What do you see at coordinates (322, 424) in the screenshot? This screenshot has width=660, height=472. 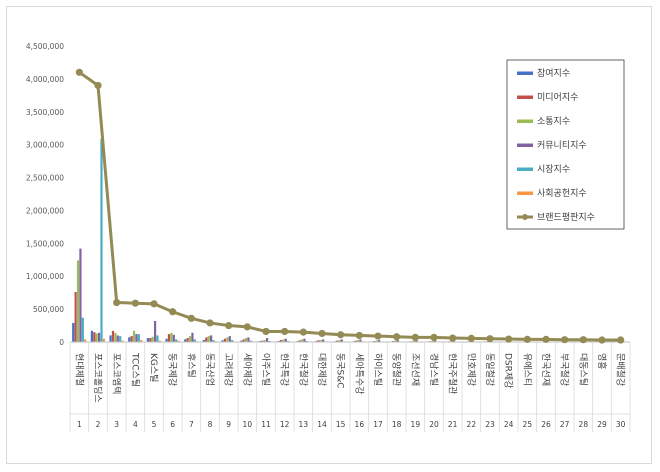 I see `rank-number: 14` at bounding box center [322, 424].